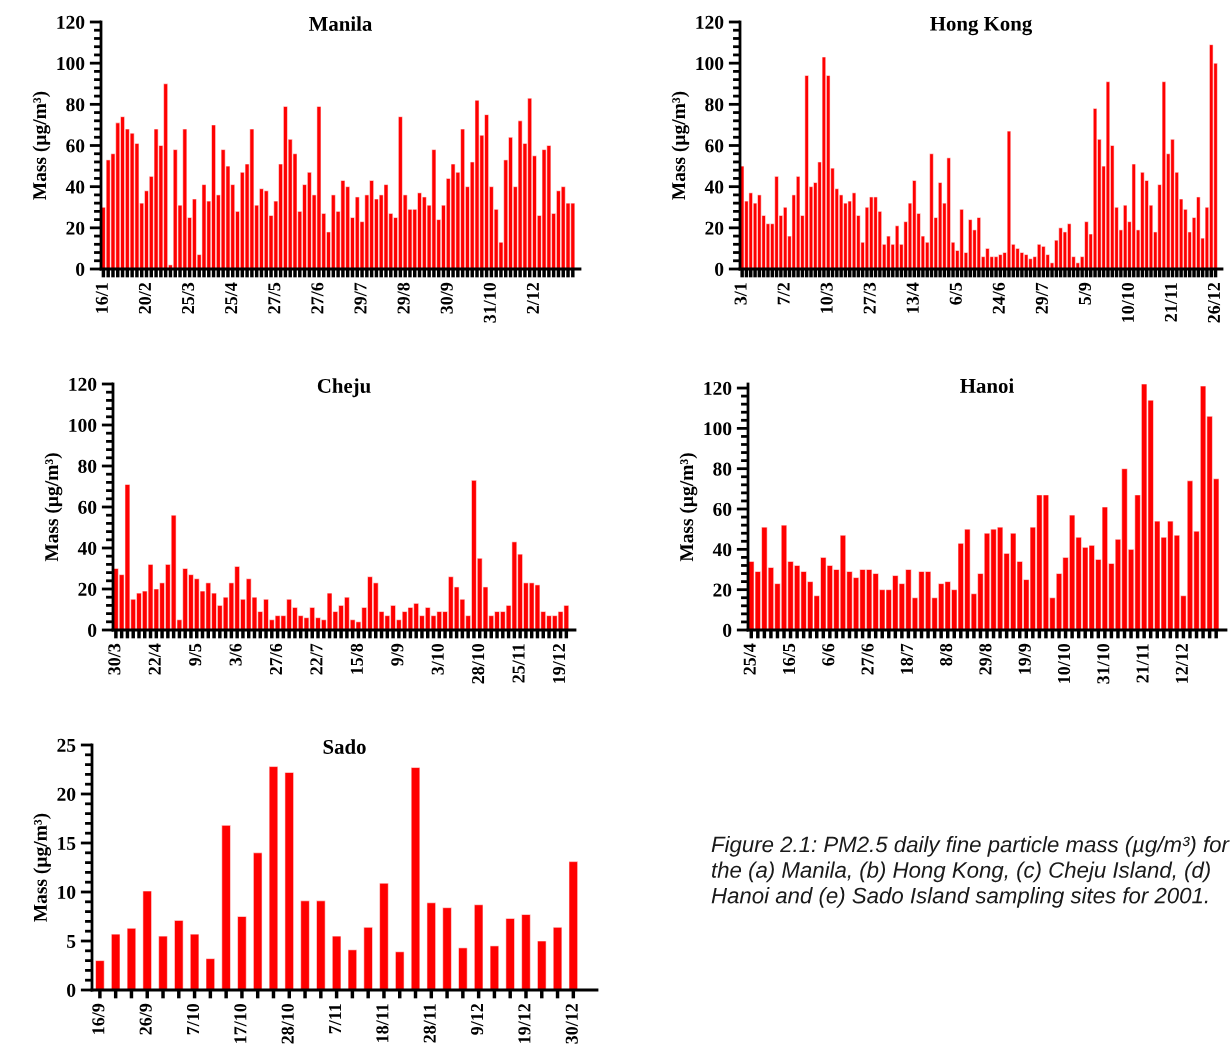 This screenshot has width=1231, height=1061. I want to click on x-tick-label: 15/8, so click(356, 658).